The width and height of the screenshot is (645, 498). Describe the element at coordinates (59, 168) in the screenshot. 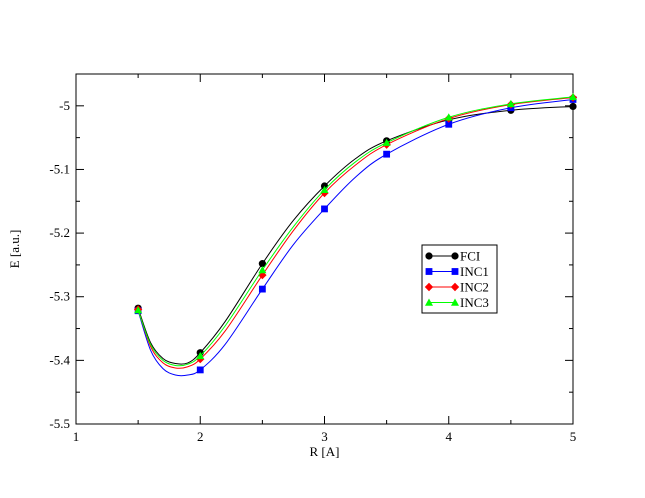

I see `y-tick-label: -5.1` at that location.